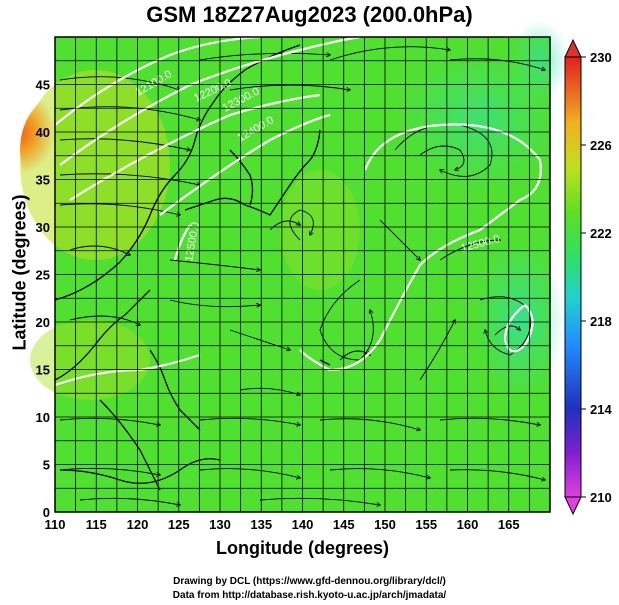 The height and width of the screenshot is (605, 619). Describe the element at coordinates (43, 417) in the screenshot. I see `y-tick-label: 10` at that location.